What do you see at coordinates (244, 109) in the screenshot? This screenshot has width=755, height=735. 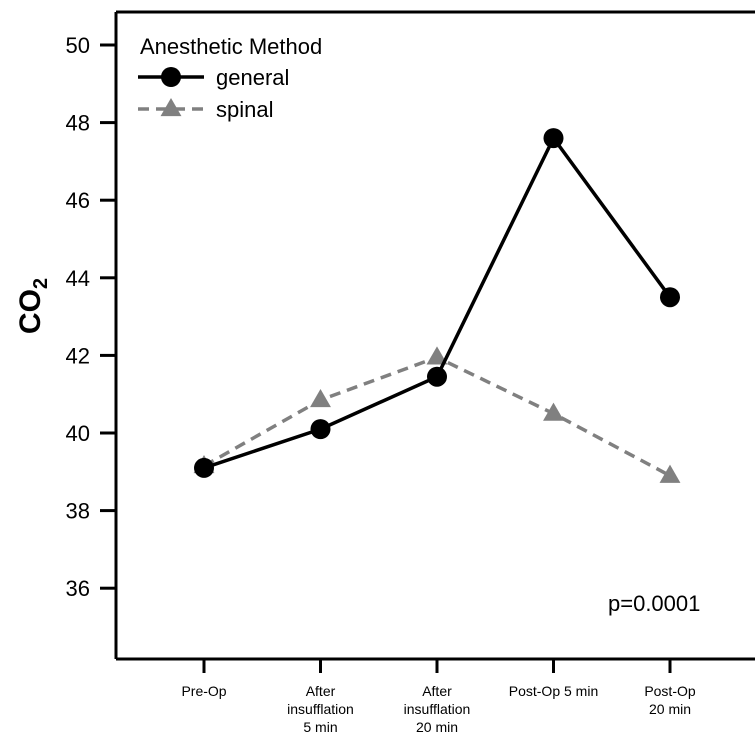 I see `legend-label-spinal: spinal` at bounding box center [244, 109].